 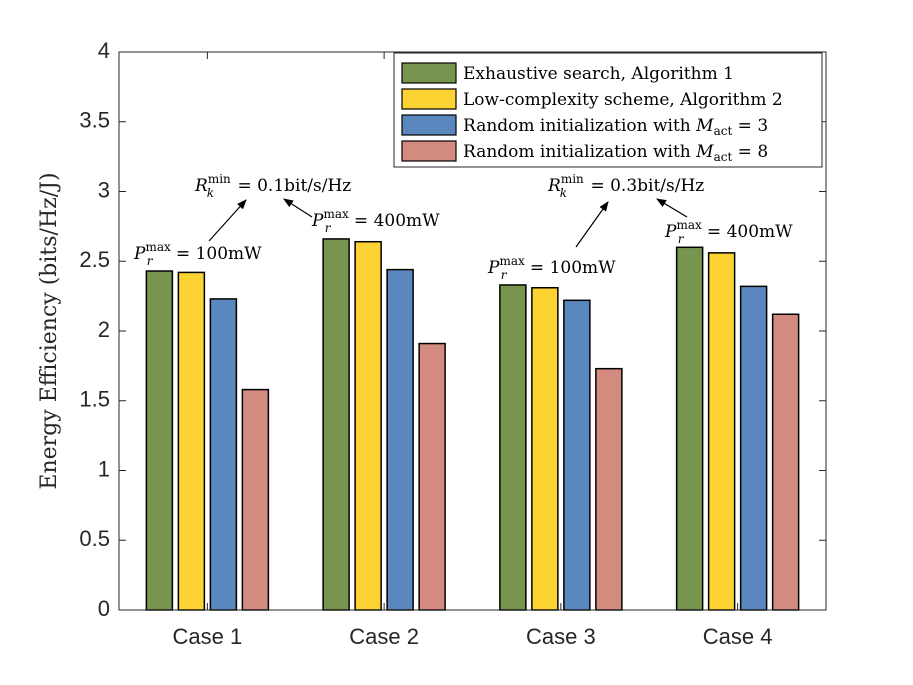 I want to click on annotation-pmax-case4: Pmax r = 400mW, so click(x=728, y=232).